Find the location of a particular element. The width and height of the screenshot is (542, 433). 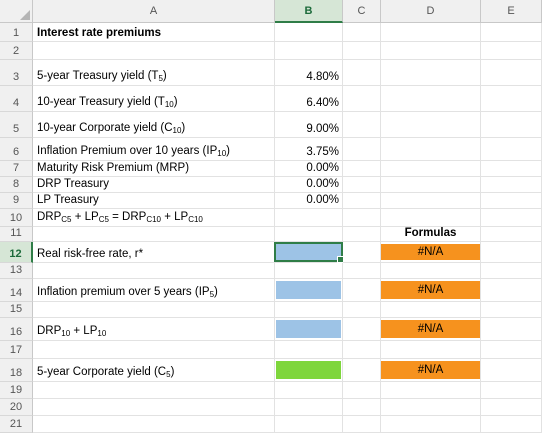

column-header-e: E is located at coordinates (511, 11).